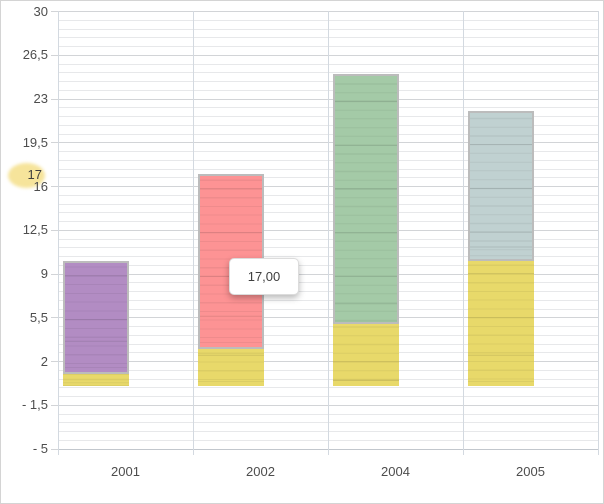  Describe the element at coordinates (125, 471) in the screenshot. I see `x-tick-label: 2001` at that location.